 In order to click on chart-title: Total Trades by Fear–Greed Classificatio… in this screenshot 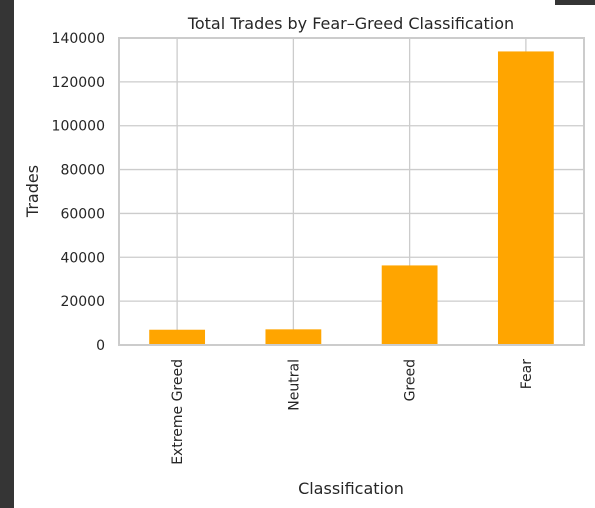, I will do `click(350, 23)`.